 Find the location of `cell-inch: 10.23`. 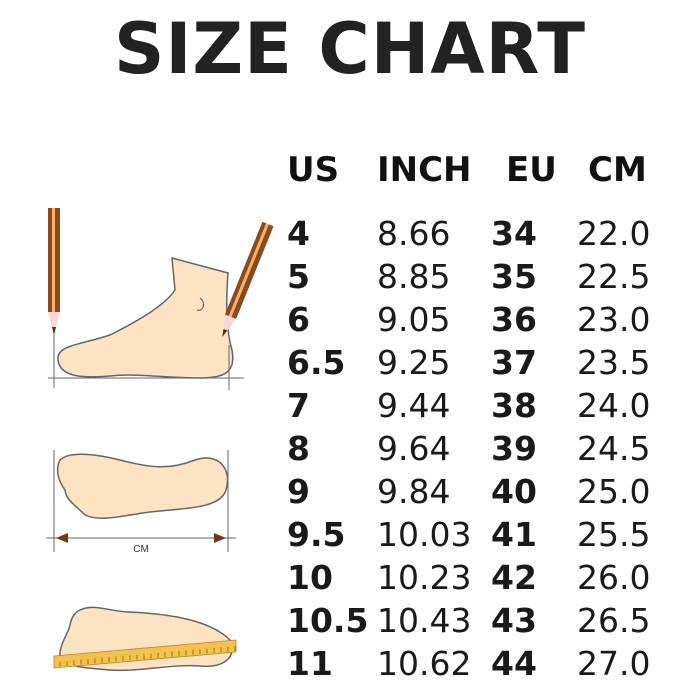

cell-inch: 10.23 is located at coordinates (424, 577).